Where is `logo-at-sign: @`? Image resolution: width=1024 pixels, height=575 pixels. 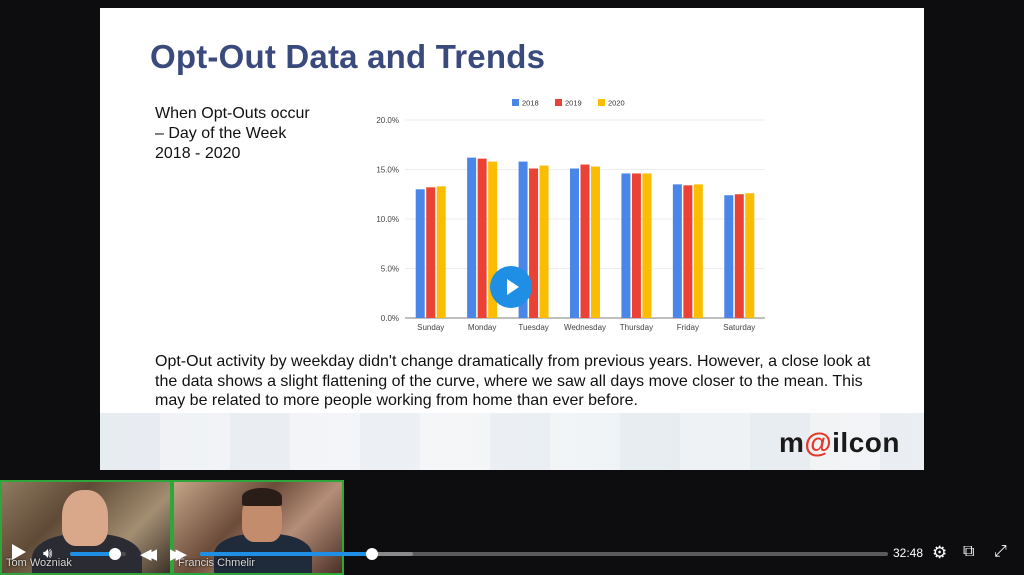 logo-at-sign: @ is located at coordinates (818, 442).